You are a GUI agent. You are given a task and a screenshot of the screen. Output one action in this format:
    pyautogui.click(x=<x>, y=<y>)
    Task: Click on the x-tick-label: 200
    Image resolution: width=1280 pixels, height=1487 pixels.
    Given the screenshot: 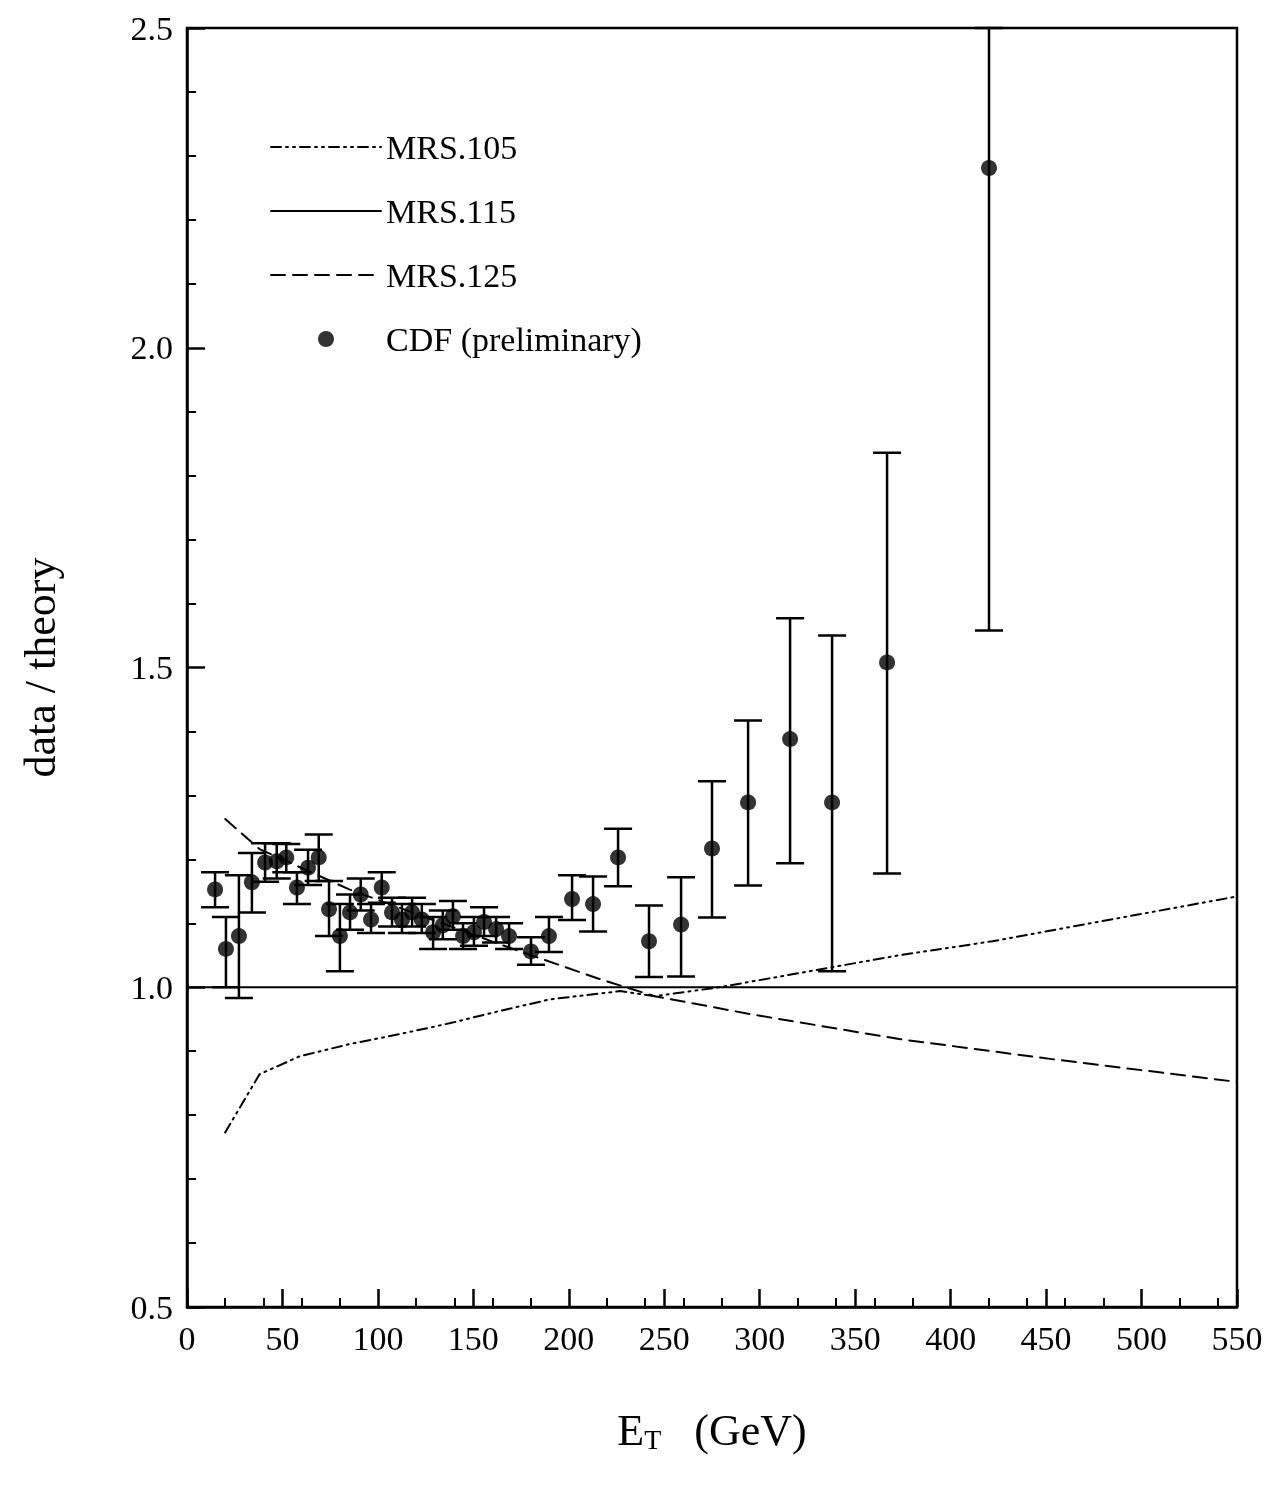 What is the action you would take?
    pyautogui.click(x=569, y=1338)
    